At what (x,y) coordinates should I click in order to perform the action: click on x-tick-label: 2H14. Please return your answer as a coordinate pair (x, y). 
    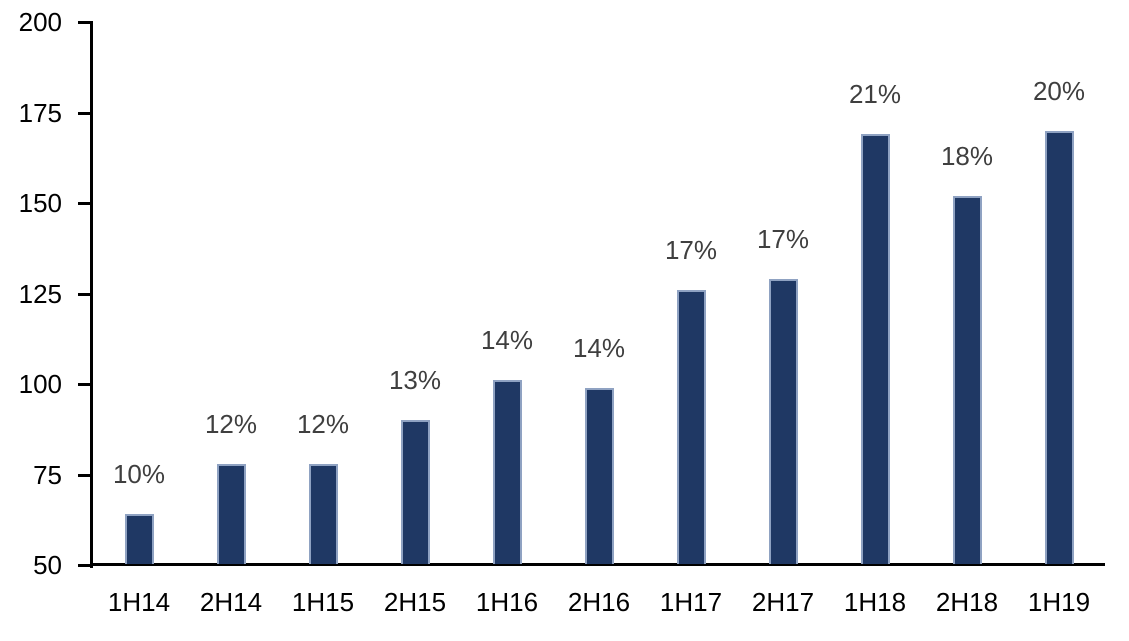
    Looking at the image, I should click on (231, 602).